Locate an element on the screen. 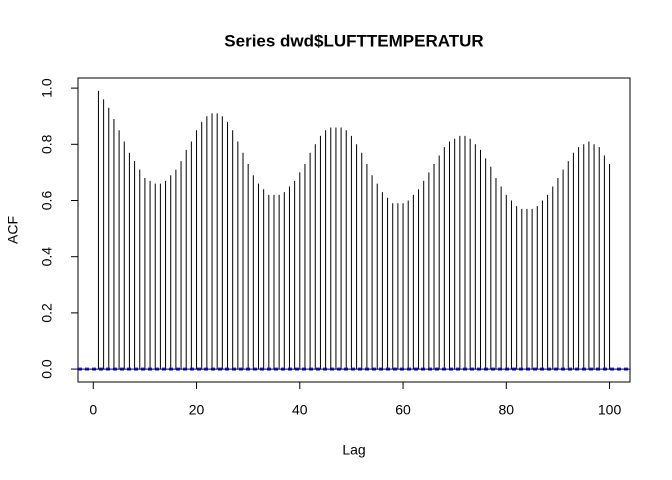 The height and width of the screenshot is (480, 672). x-axis-label: Lag is located at coordinates (353, 450).